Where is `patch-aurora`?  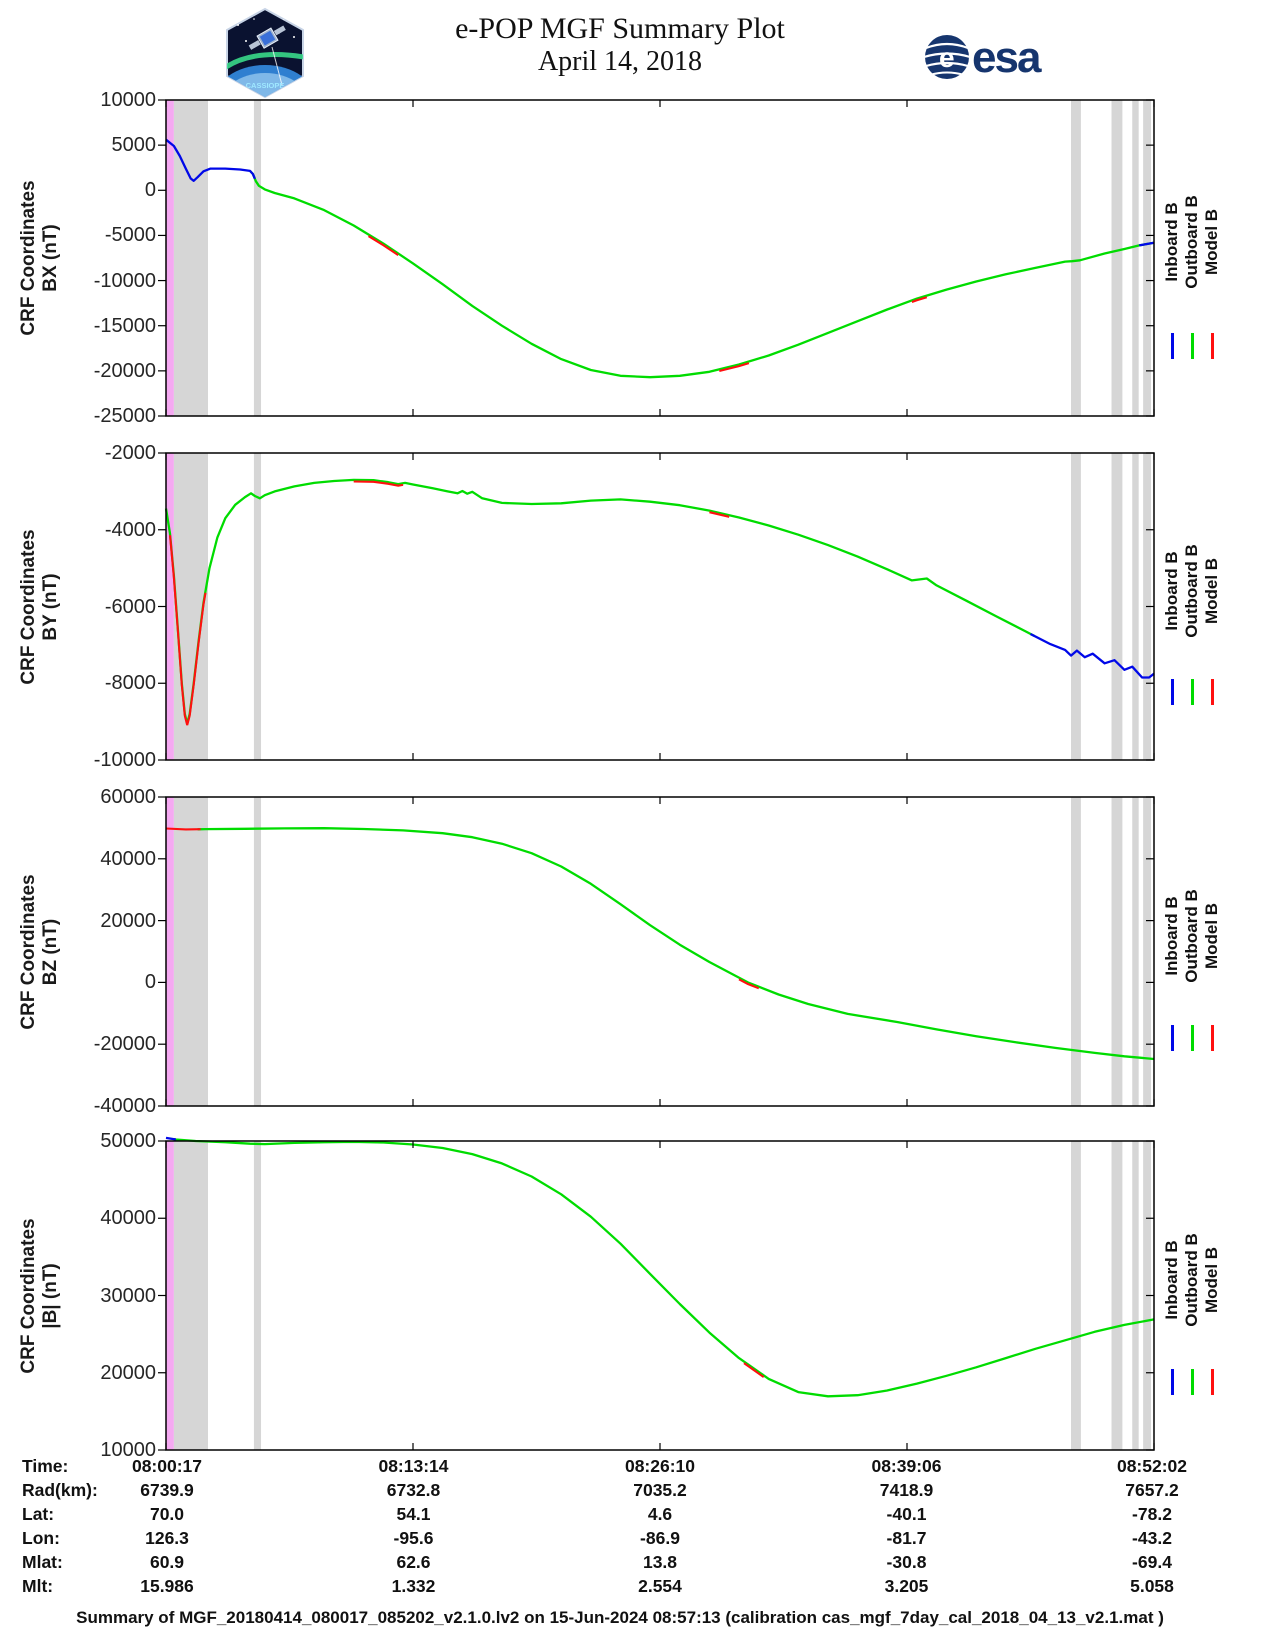 patch-aurora is located at coordinates (265, 61).